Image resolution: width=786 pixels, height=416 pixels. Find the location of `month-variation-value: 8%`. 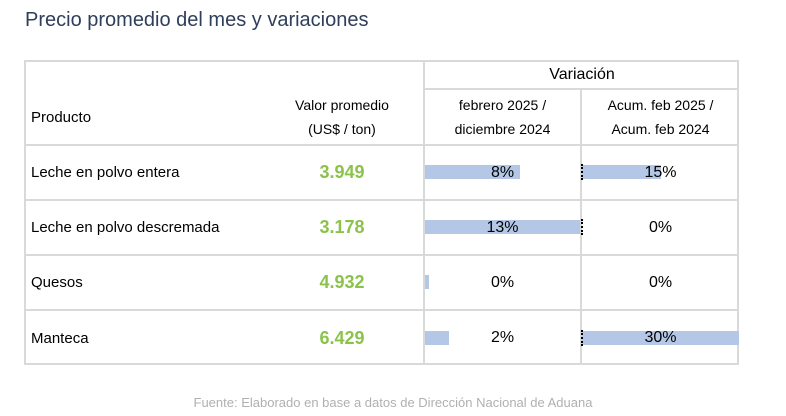

month-variation-value: 8% is located at coordinates (502, 172).